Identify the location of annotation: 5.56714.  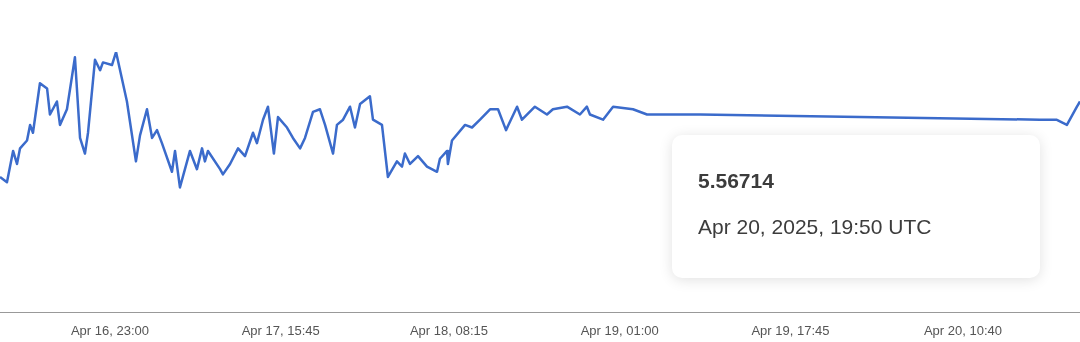
(736, 181).